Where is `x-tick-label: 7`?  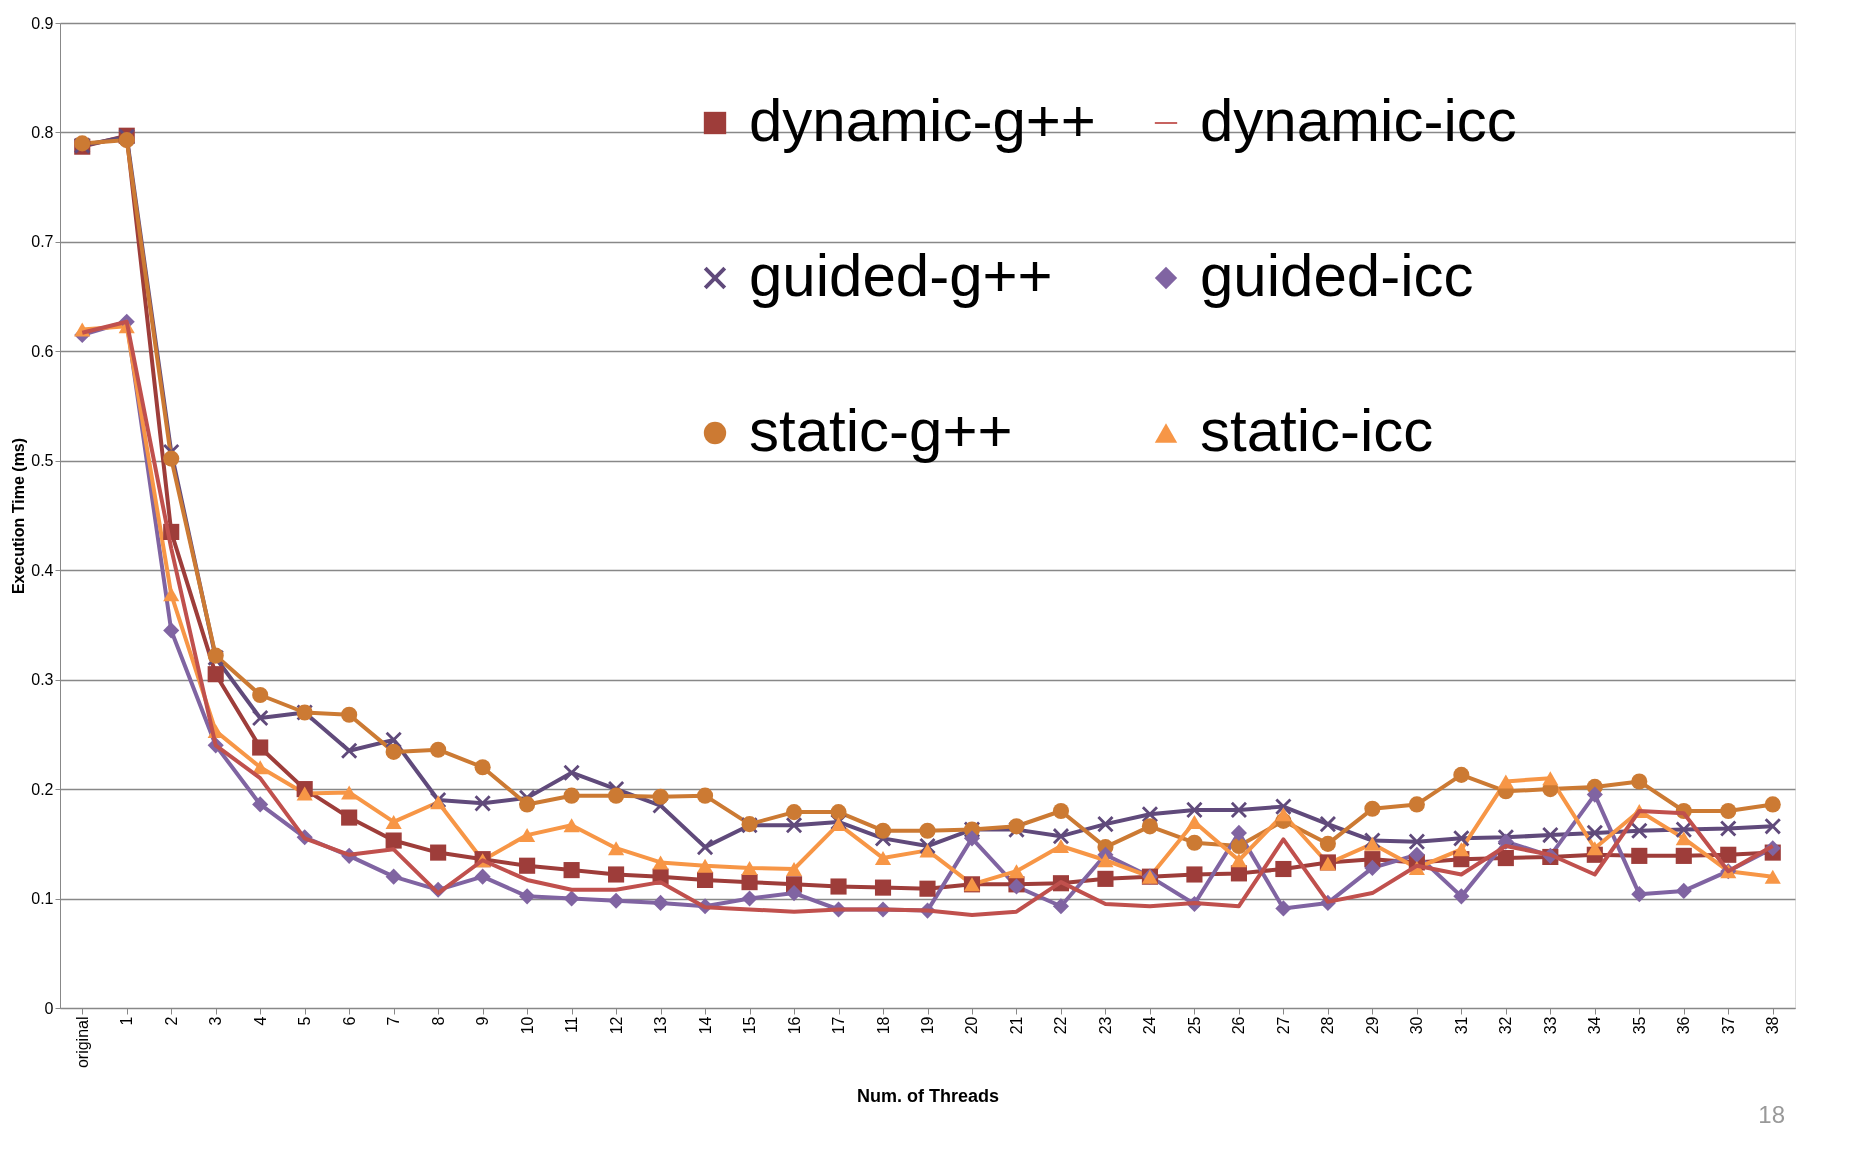 x-tick-label: 7 is located at coordinates (394, 1021).